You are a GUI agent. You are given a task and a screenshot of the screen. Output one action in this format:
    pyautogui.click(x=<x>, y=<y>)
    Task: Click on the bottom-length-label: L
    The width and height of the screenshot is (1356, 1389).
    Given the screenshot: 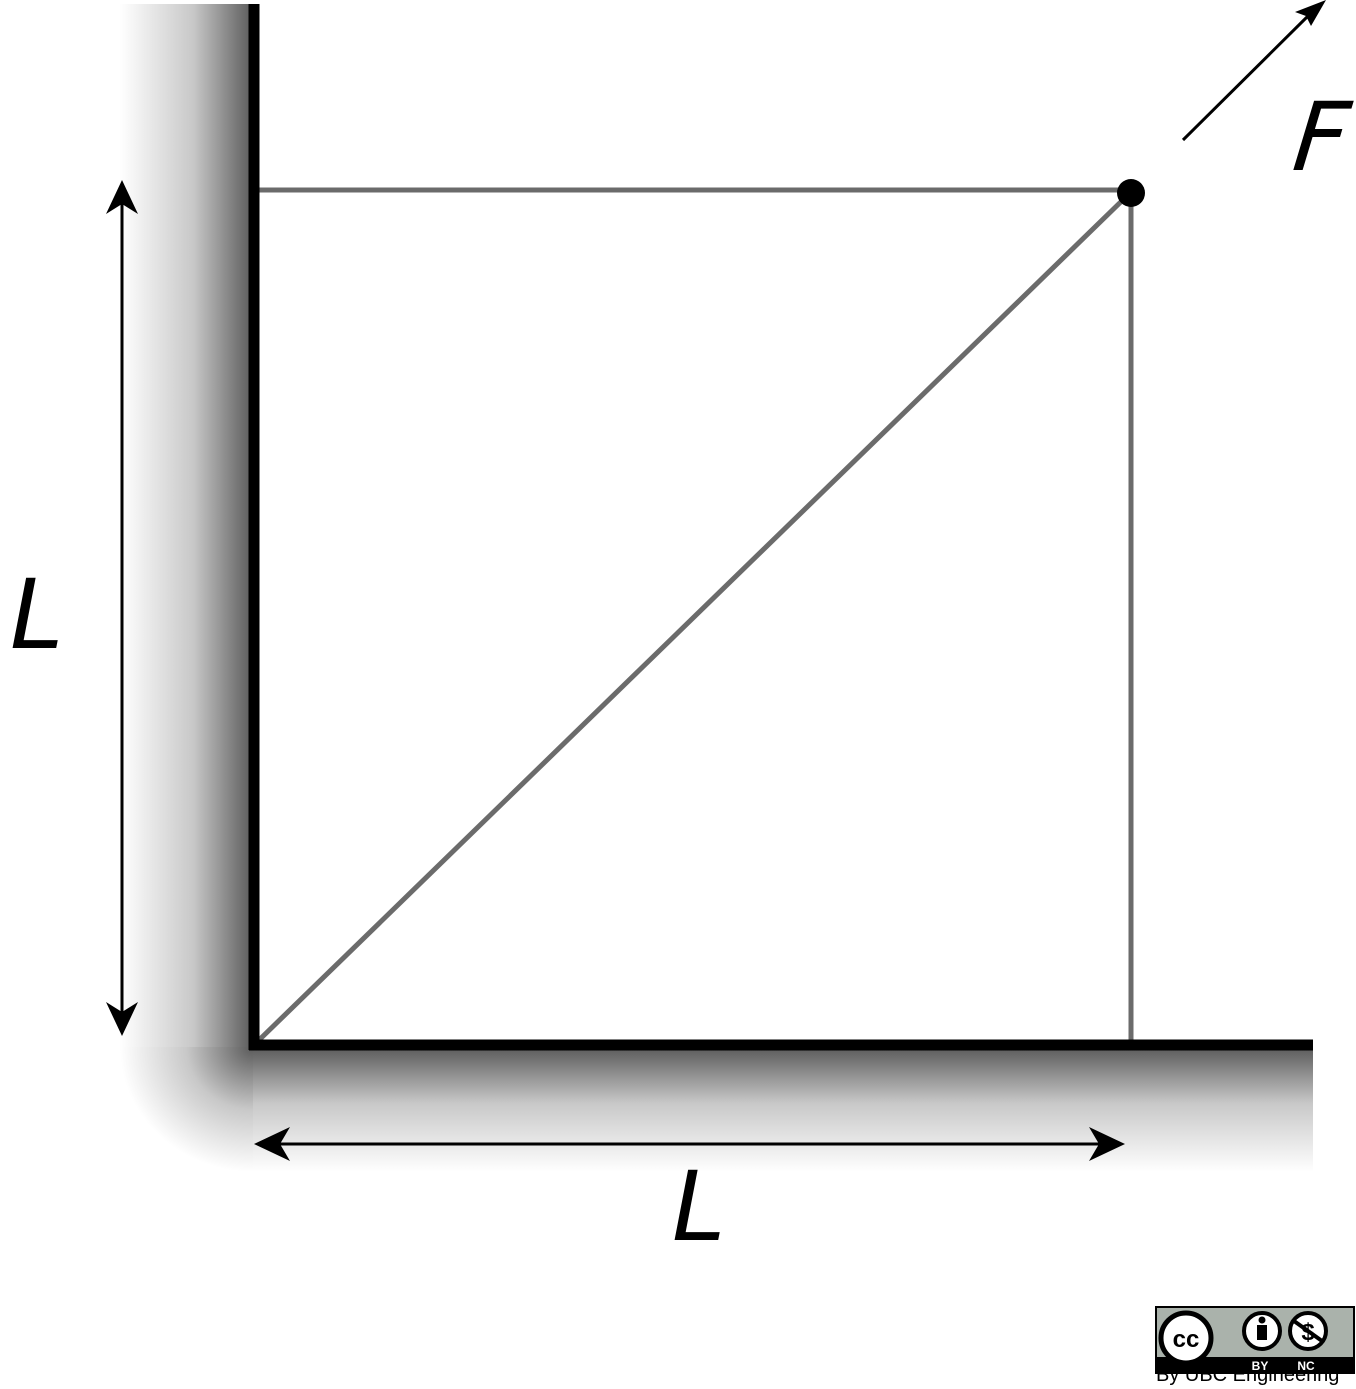 What is the action you would take?
    pyautogui.click(x=698, y=1207)
    